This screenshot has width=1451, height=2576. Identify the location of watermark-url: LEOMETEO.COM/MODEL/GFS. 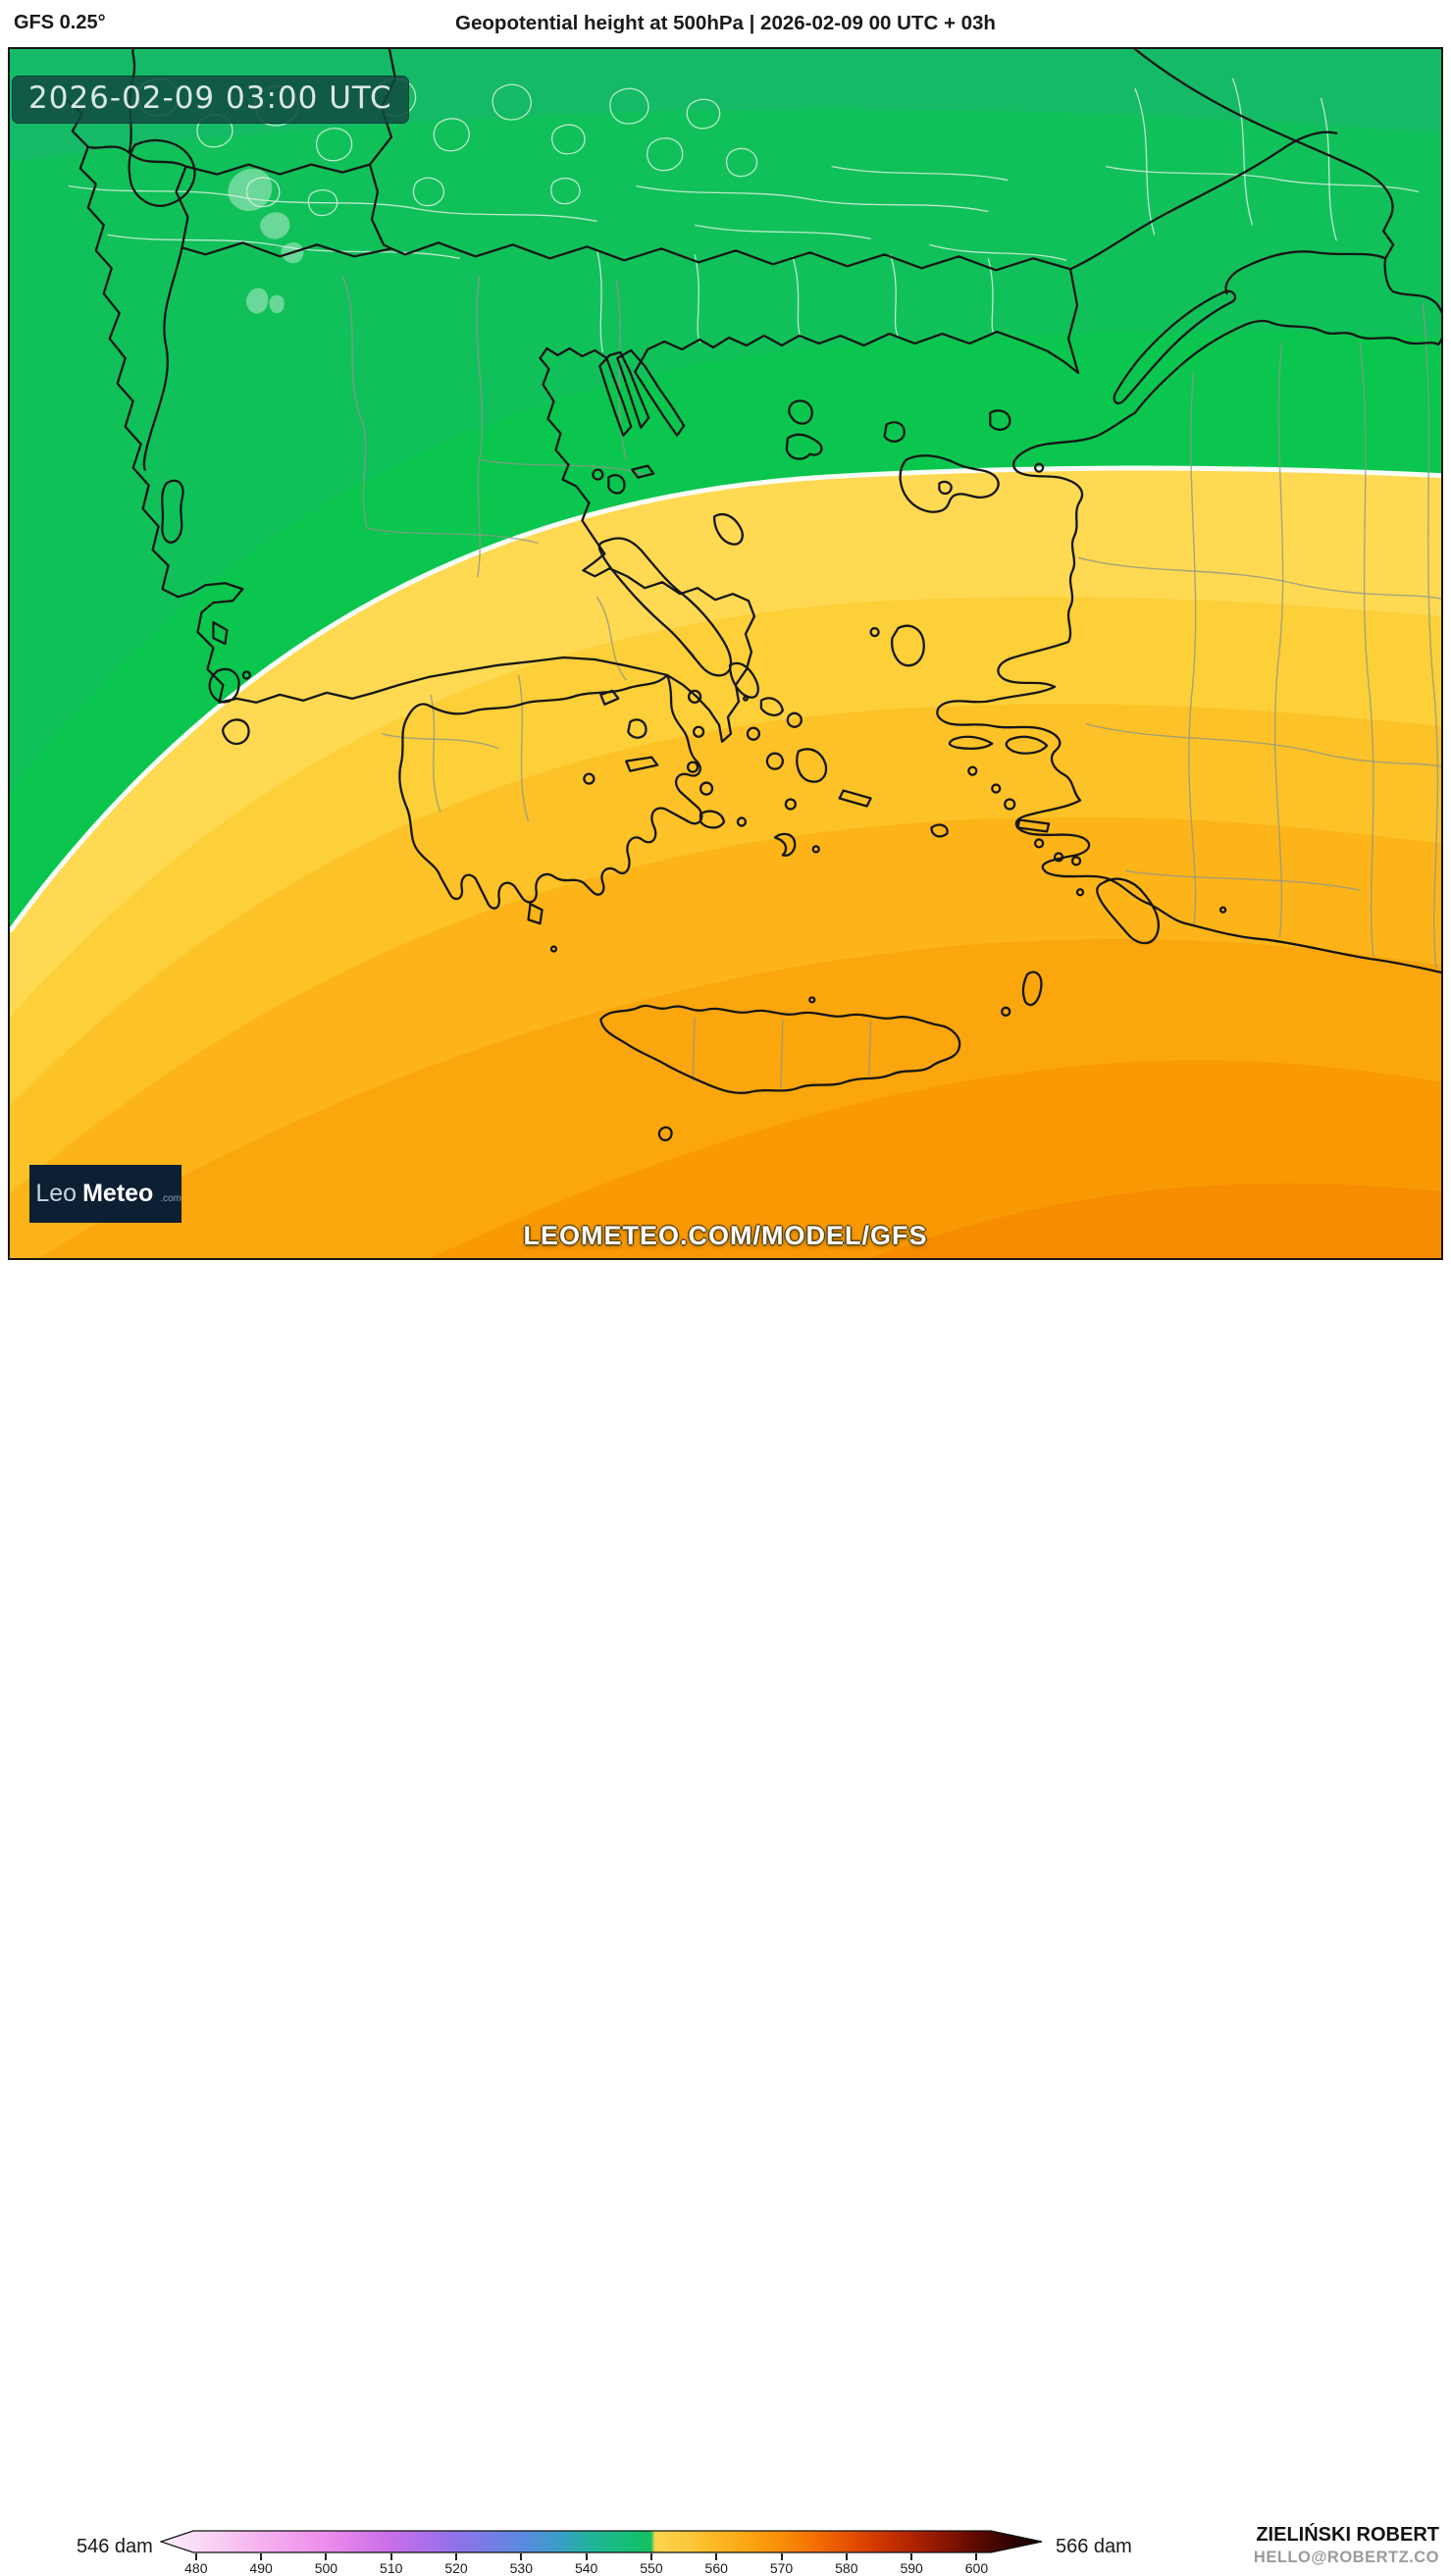
(725, 1236).